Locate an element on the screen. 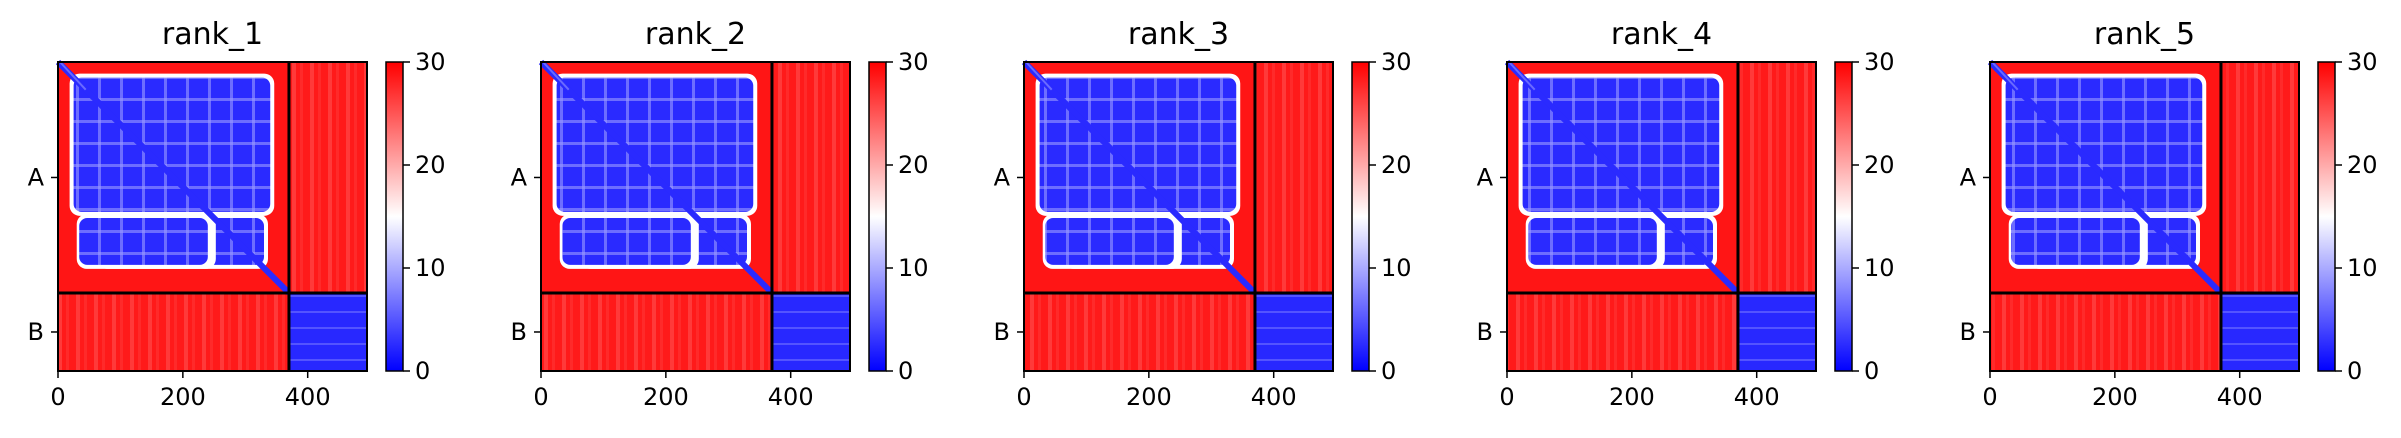 The height and width of the screenshot is (438, 2401). panel-title: rank_4 is located at coordinates (1661, 34).